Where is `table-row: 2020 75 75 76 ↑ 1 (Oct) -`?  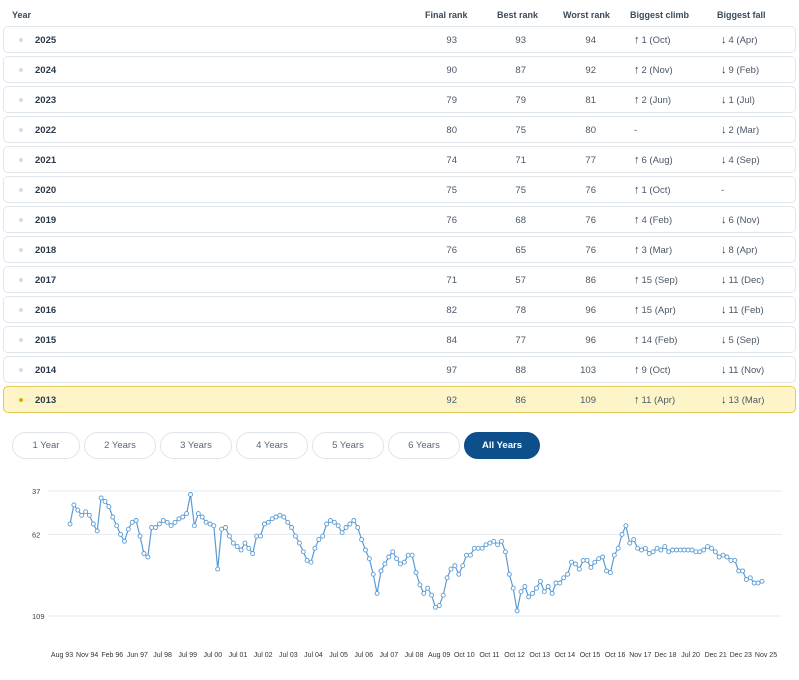 table-row: 2020 75 75 76 ↑ 1 (Oct) - is located at coordinates (399, 189).